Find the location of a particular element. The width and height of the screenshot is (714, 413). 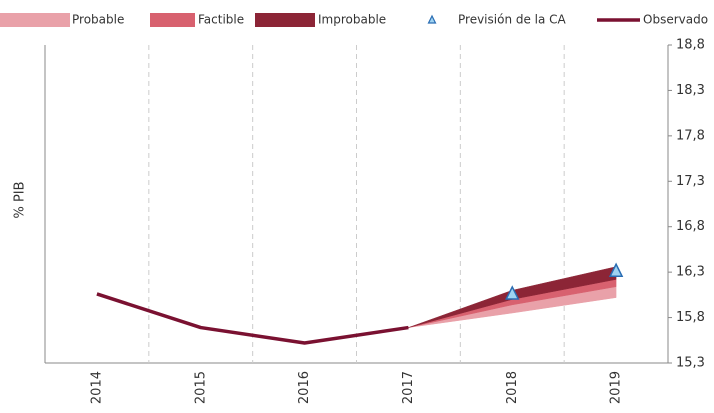

y-tick-label: 16,3 is located at coordinates (690, 272).